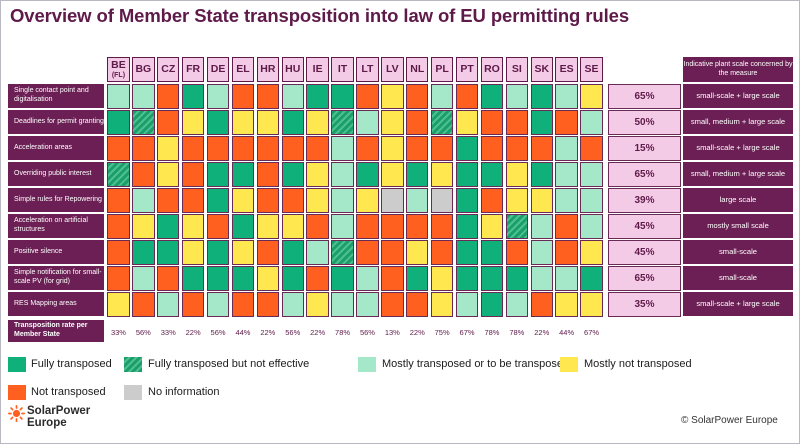 This screenshot has height=444, width=800. What do you see at coordinates (45, 303) in the screenshot?
I see `row-label-text: RES Mapping areas` at bounding box center [45, 303].